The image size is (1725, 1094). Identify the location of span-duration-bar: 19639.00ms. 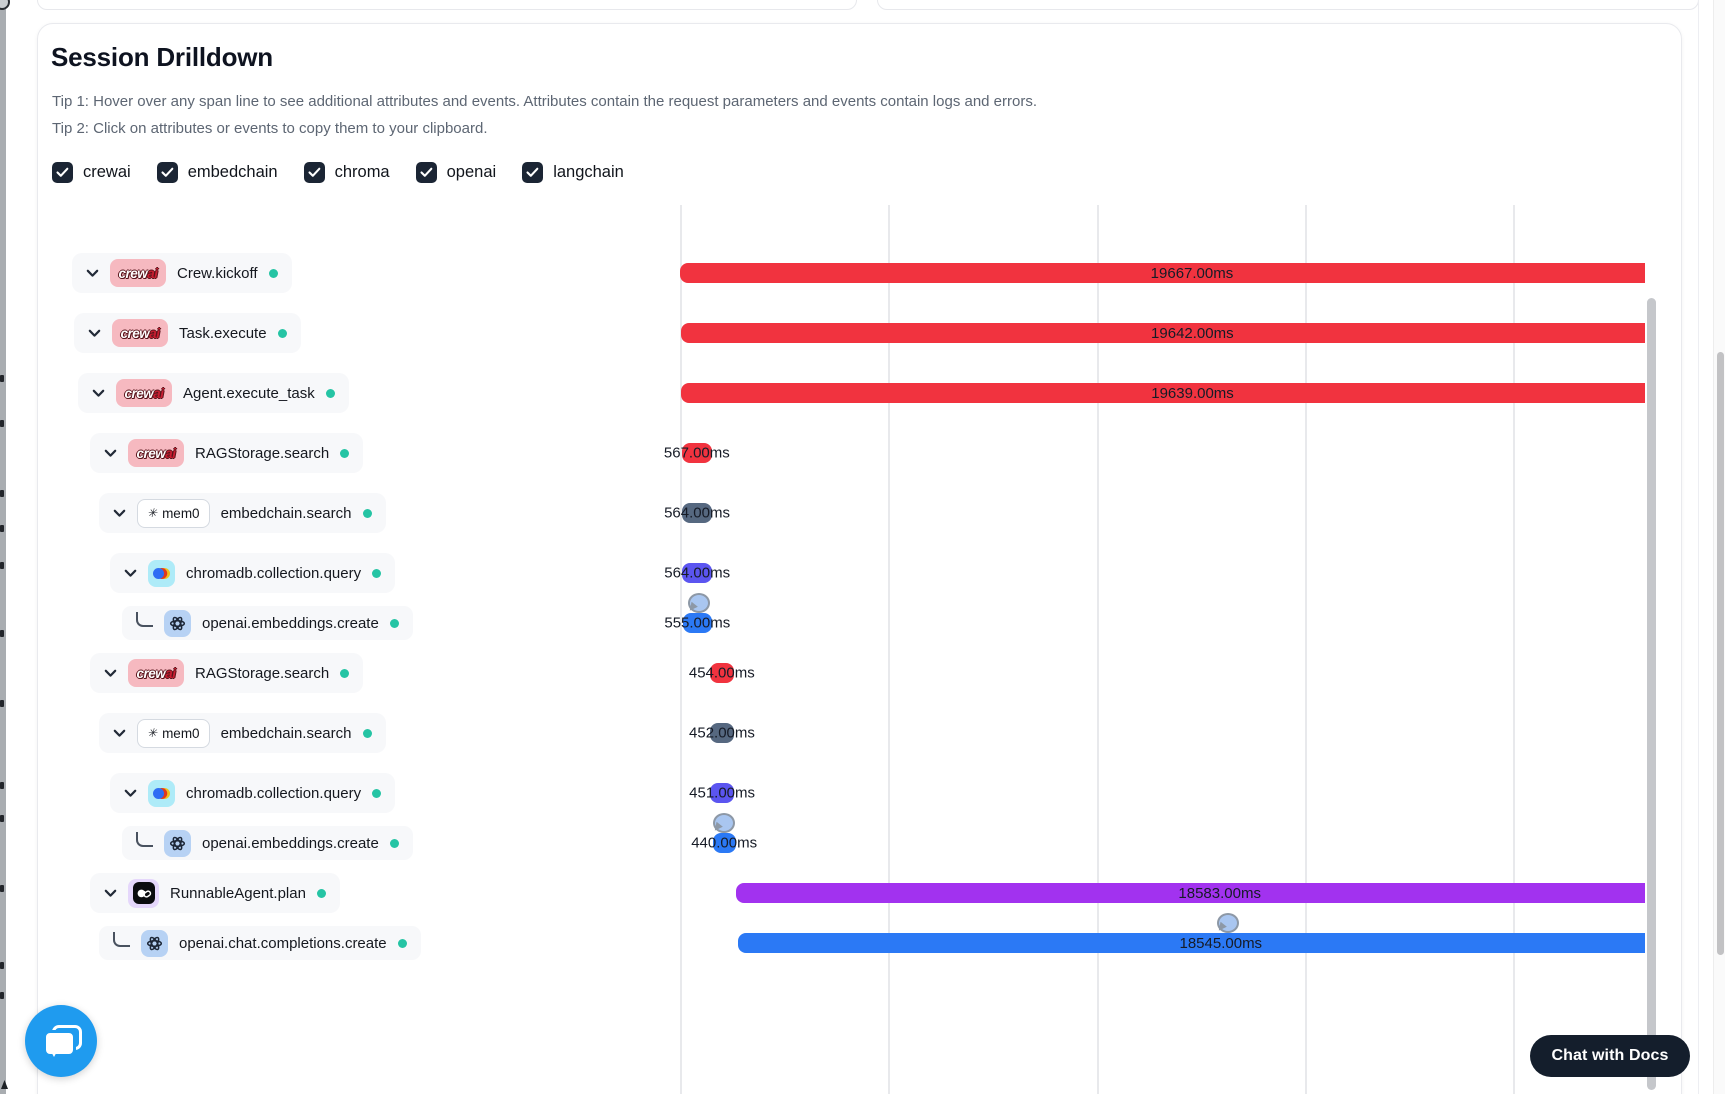
(1163, 393).